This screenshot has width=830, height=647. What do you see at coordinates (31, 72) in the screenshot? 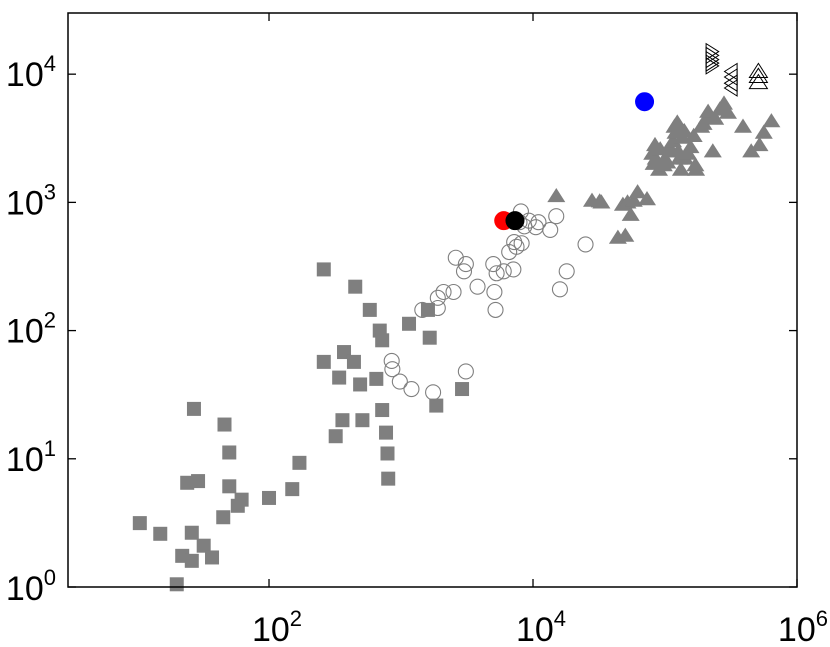
I see `y-tick-label: 10⁴` at bounding box center [31, 72].